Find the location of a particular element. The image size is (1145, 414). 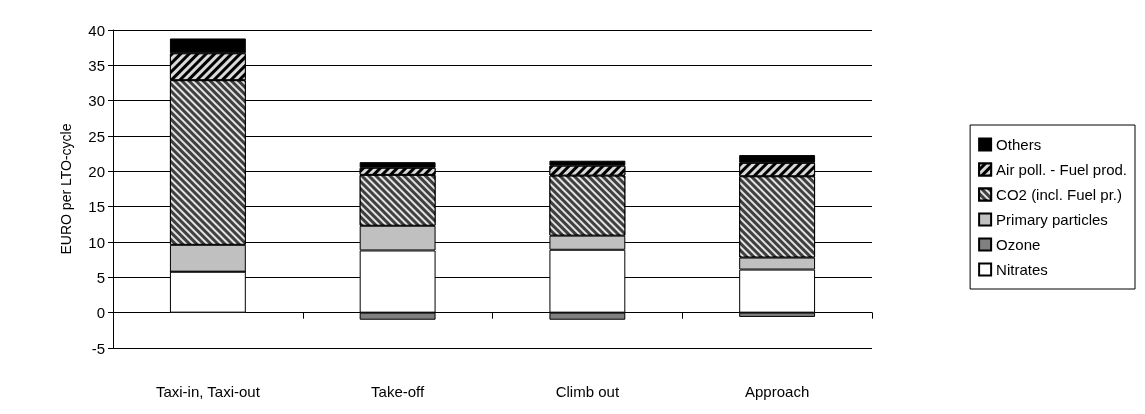

y-tick-label: 15 is located at coordinates (96, 207).